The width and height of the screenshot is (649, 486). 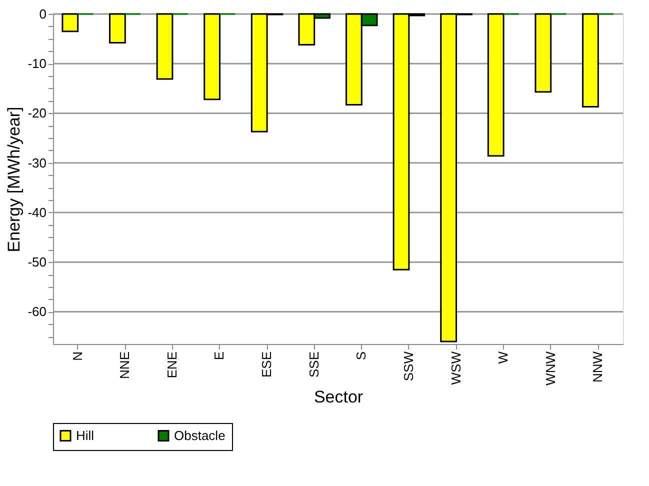 What do you see at coordinates (37, 64) in the screenshot?
I see `y-tick-label: -10` at bounding box center [37, 64].